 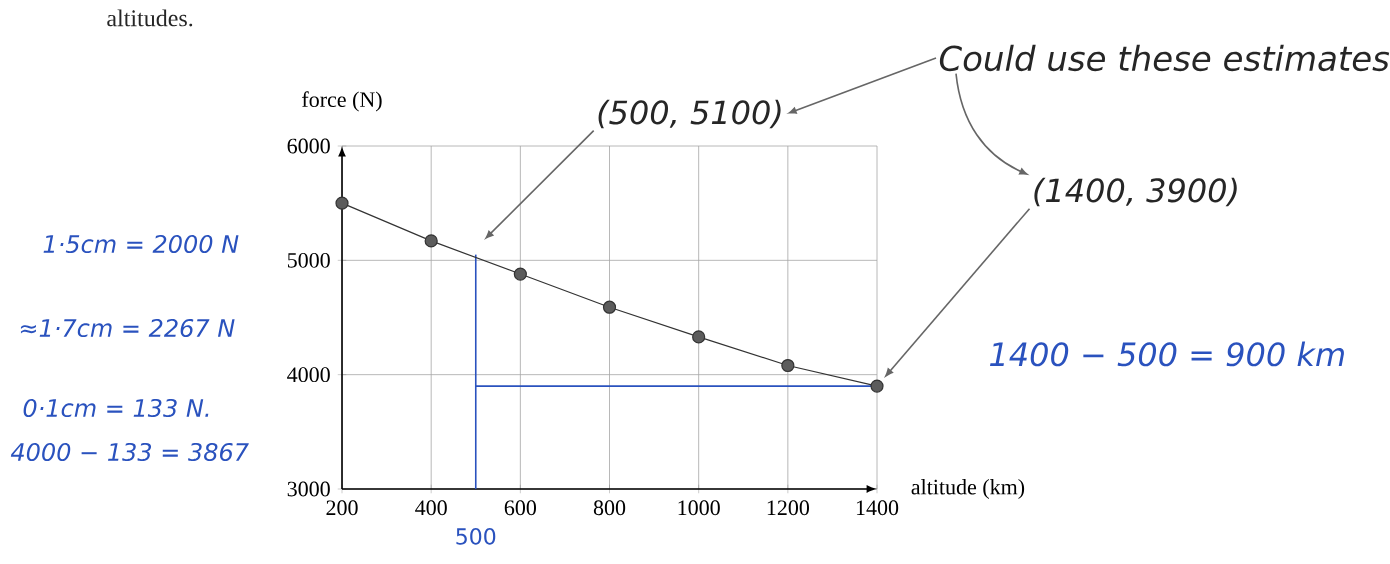 What do you see at coordinates (342, 101) in the screenshot?
I see `y-axis-title: force (N)` at bounding box center [342, 101].